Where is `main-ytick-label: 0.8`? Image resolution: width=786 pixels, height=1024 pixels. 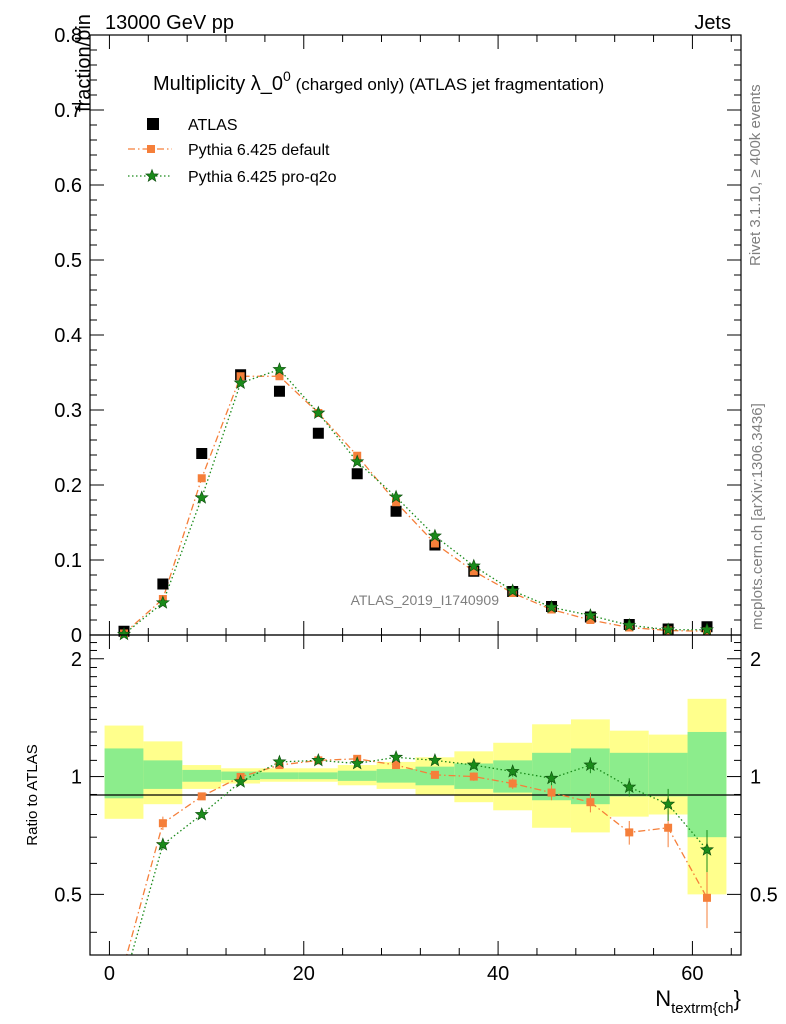
main-ytick-label: 0.8 is located at coordinates (68, 36).